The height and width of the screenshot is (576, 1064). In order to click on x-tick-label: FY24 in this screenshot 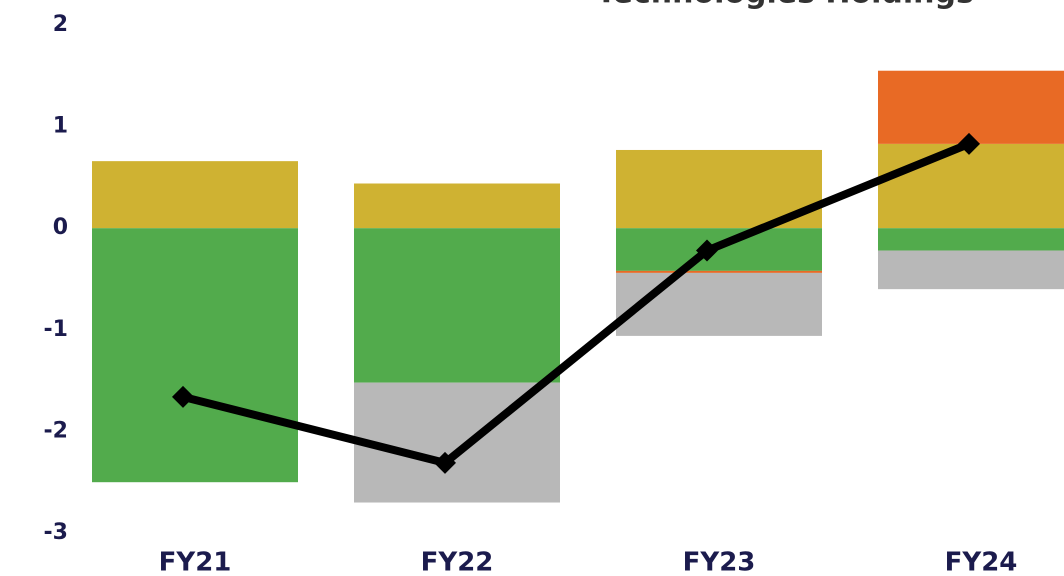, I will do `click(981, 562)`.